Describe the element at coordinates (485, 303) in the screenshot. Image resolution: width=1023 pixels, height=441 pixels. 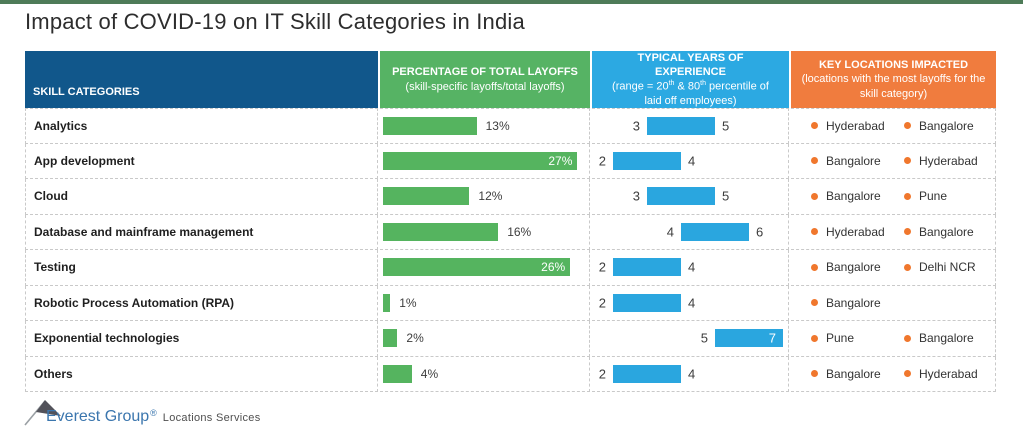
I see `layoff-bar-cell: 1%` at that location.